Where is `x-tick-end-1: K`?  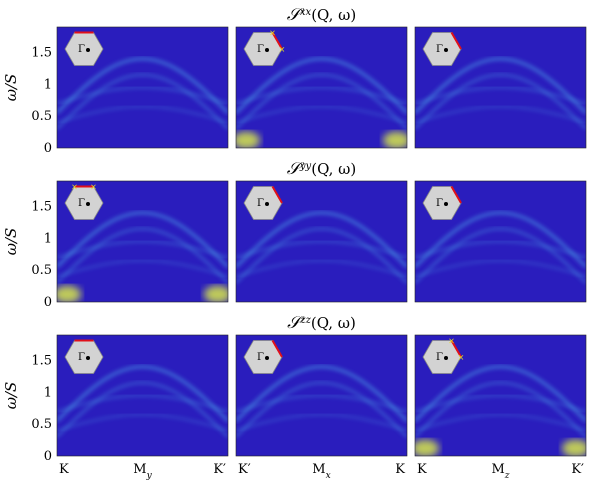
x-tick-end-1: K is located at coordinates (400, 469).